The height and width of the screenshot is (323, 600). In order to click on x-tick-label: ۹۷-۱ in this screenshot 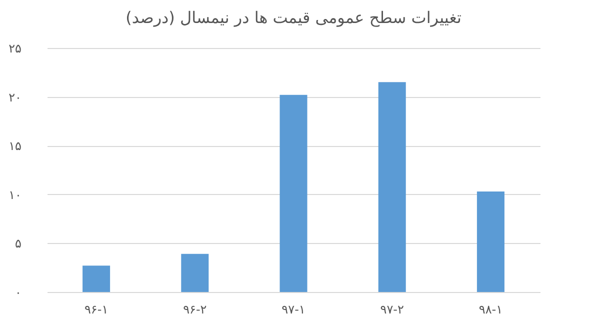, I will do `click(294, 309)`.